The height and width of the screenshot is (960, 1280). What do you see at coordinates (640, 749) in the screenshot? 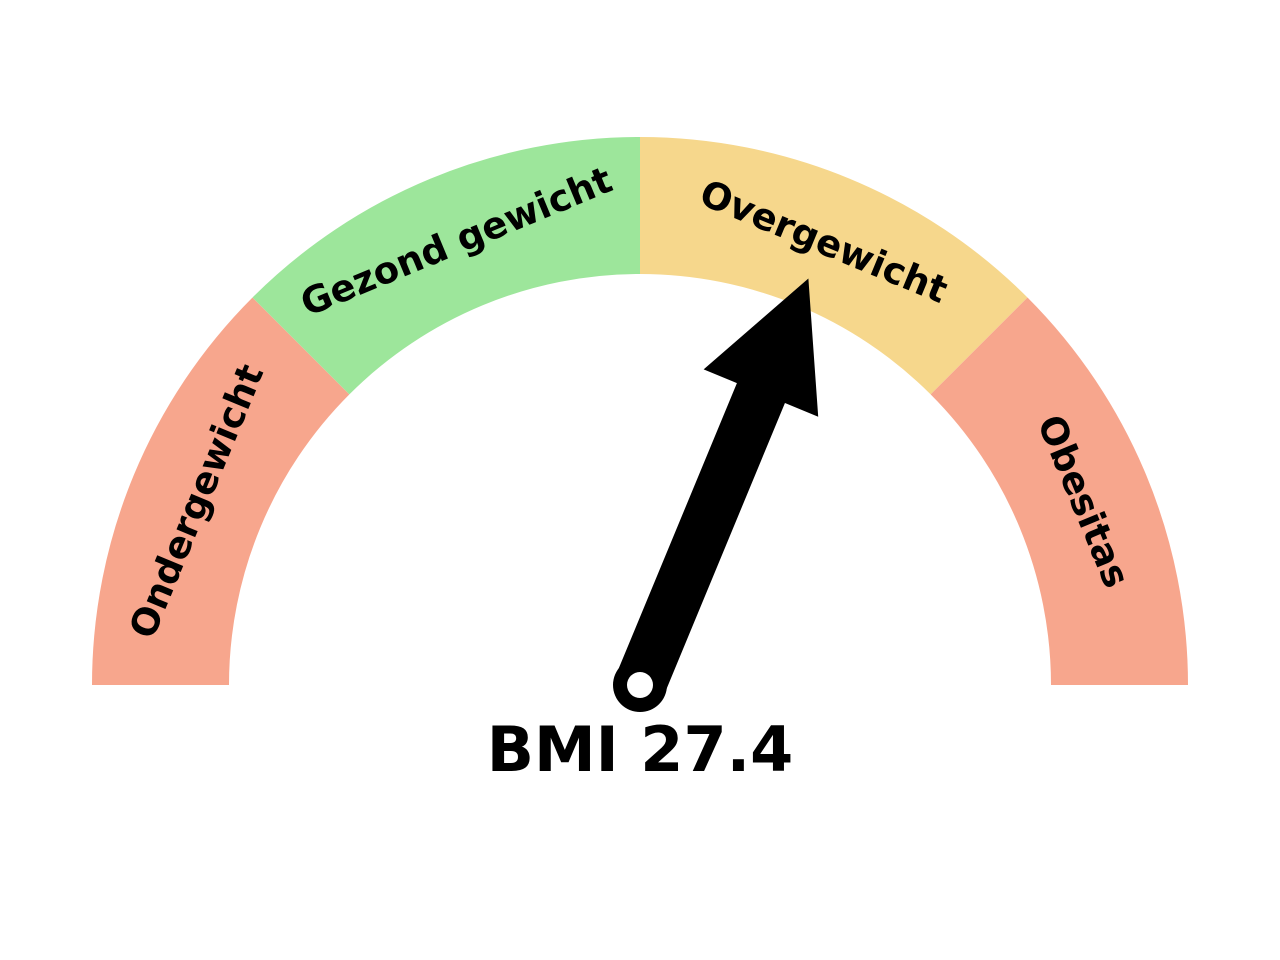
I see `bmi-value-label: BMI 27.4` at bounding box center [640, 749].